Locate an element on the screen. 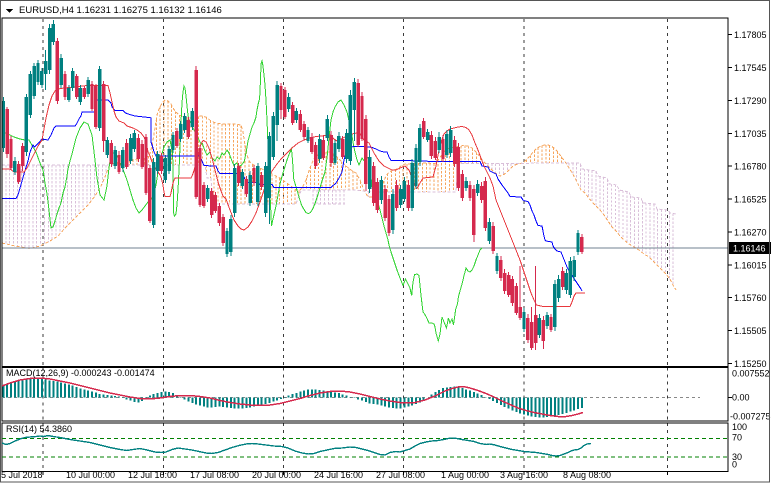 The image size is (771, 493). svg-text: 0 is located at coordinates (734, 465).